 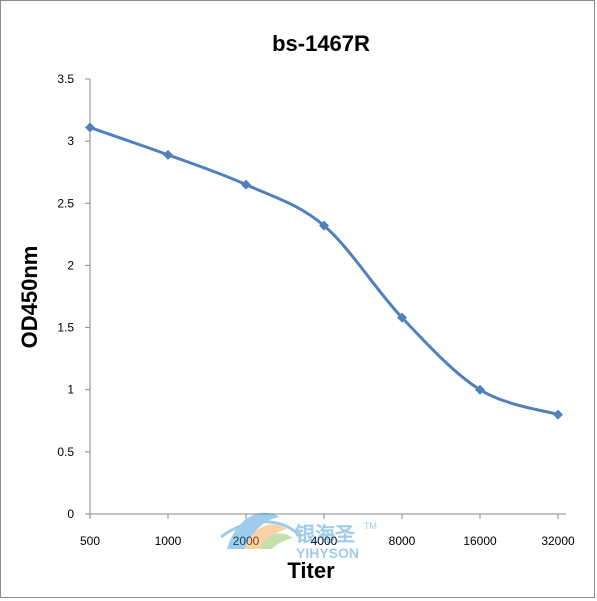 I want to click on x-ticks: 500 1000 2000 4000 8000 16000 32000, so click(x=327, y=531).